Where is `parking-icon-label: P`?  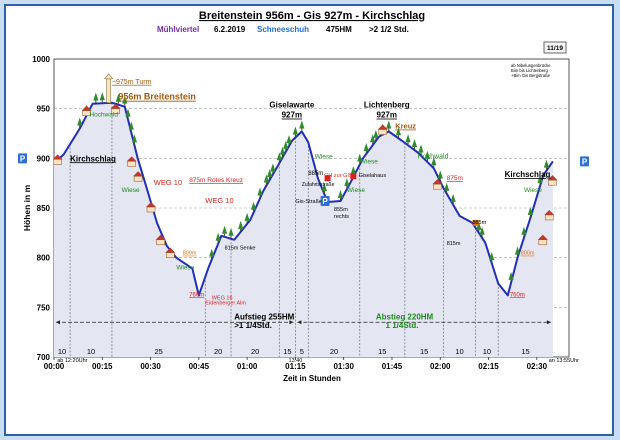
parking-icon-label: P is located at coordinates (325, 201).